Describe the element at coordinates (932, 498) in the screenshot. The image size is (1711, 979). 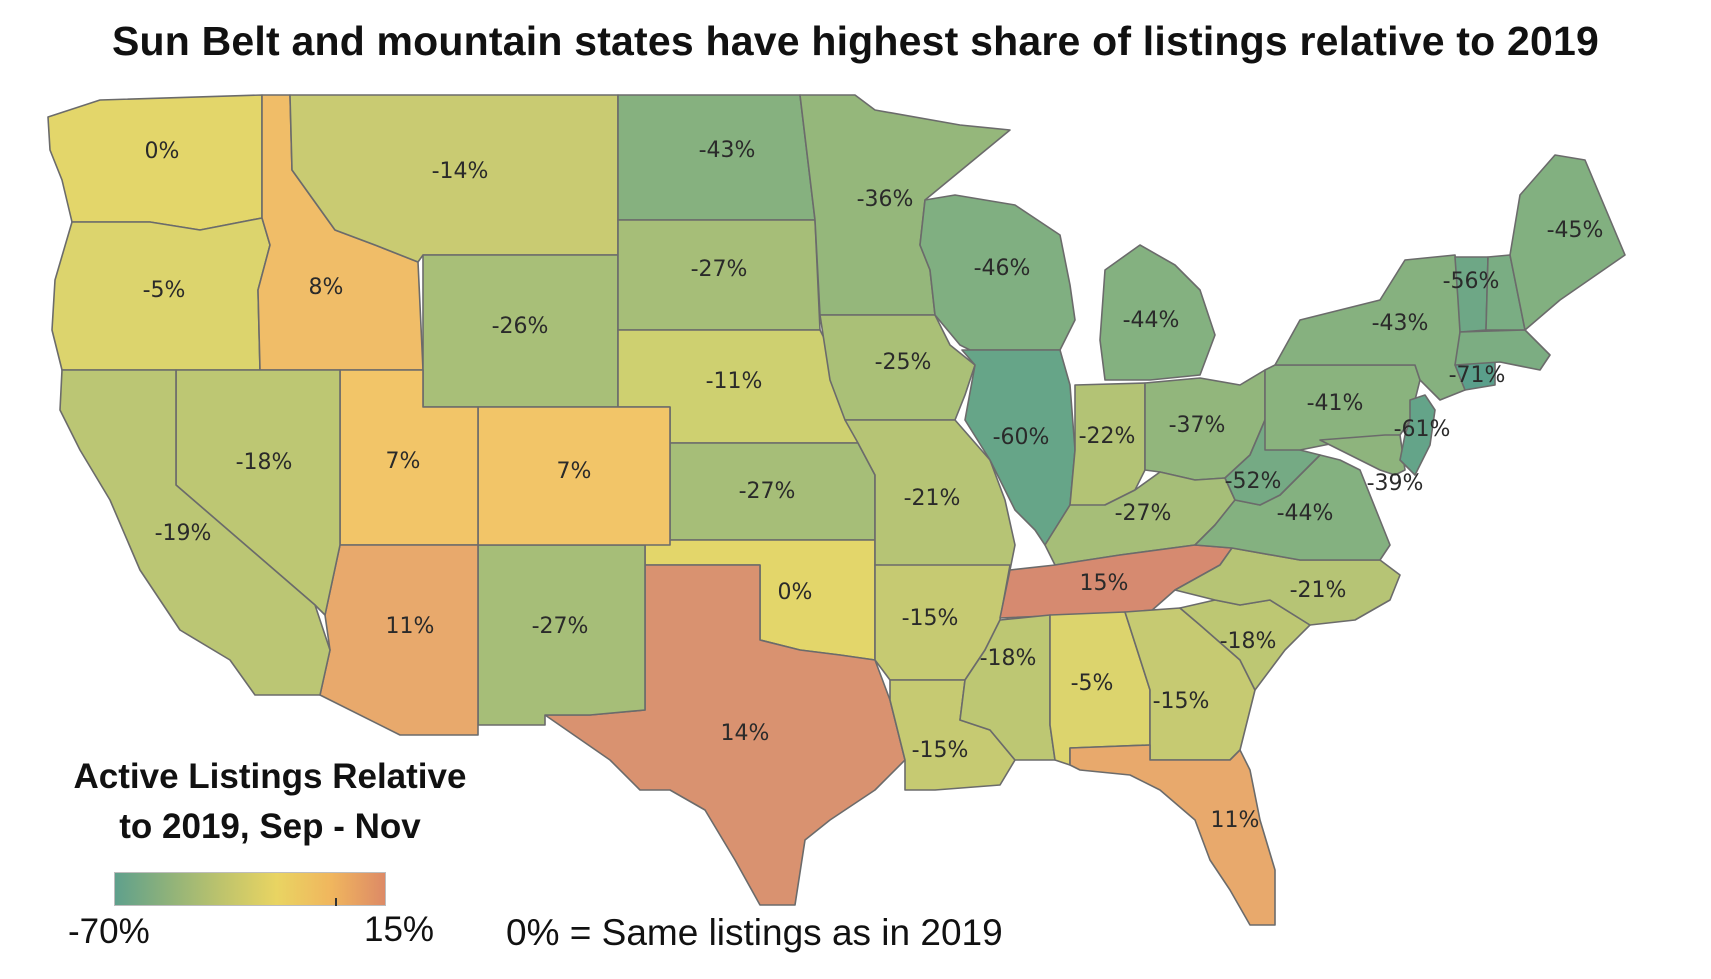
I see `state-label-mo: -21%` at that location.